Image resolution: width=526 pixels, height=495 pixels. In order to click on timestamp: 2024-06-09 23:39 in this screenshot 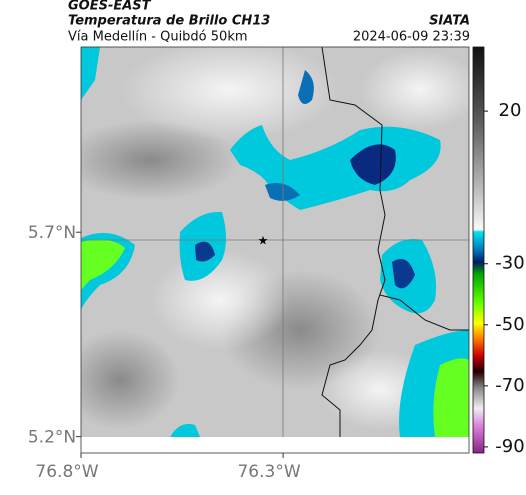, I will do `click(411, 37)`.